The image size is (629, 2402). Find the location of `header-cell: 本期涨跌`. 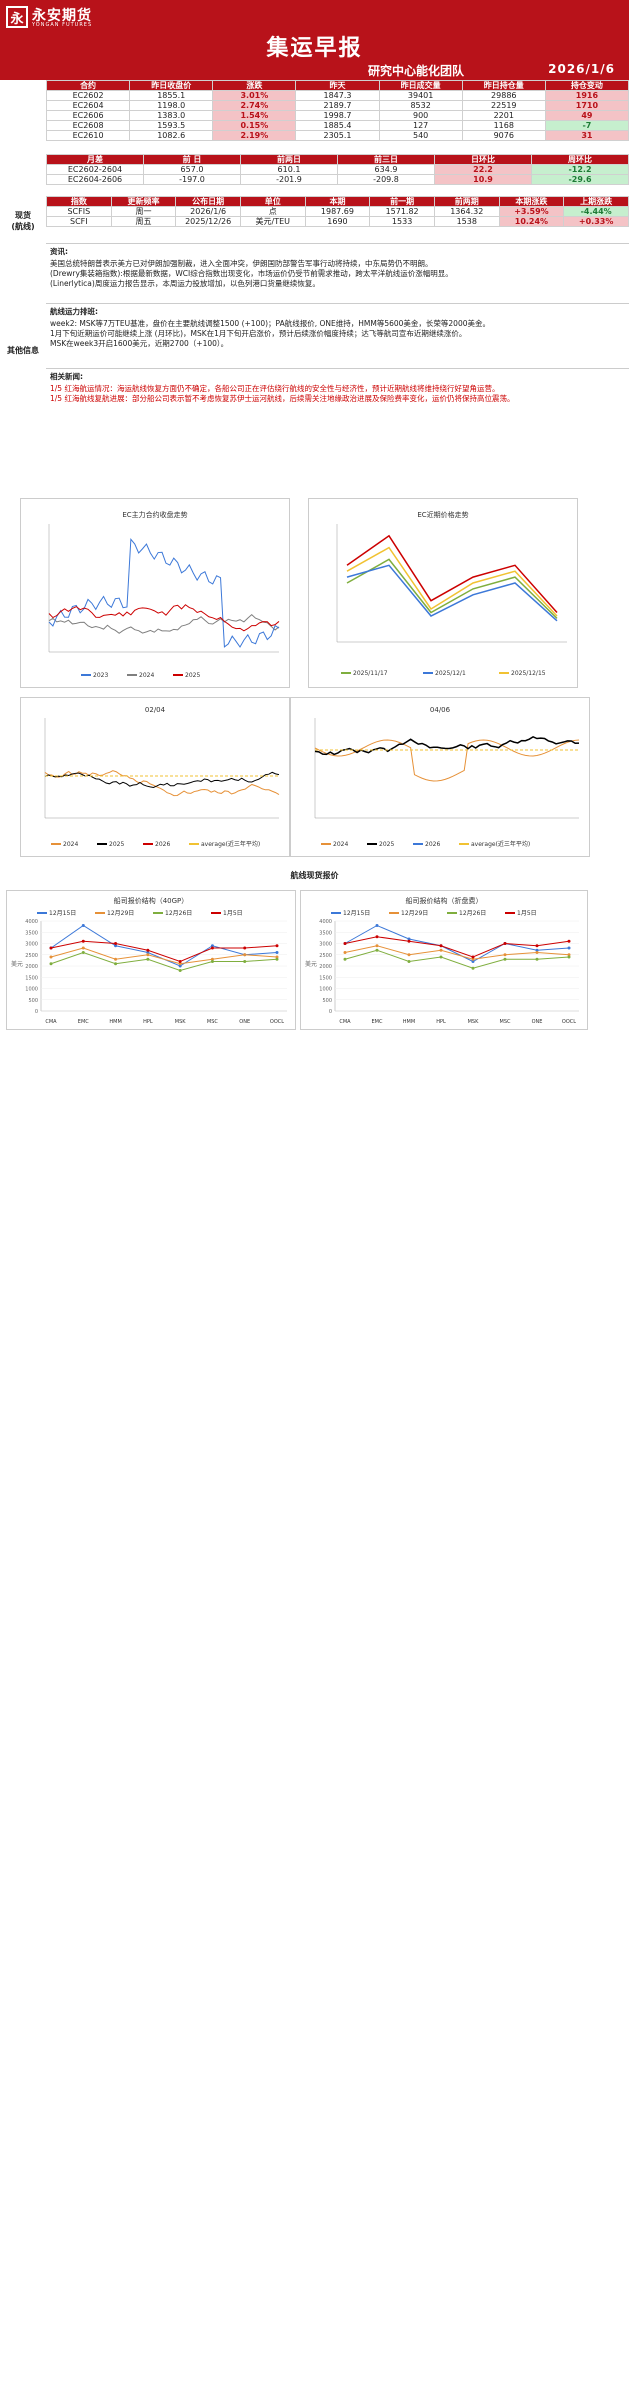

header-cell: 本期涨跌 is located at coordinates (531, 201).